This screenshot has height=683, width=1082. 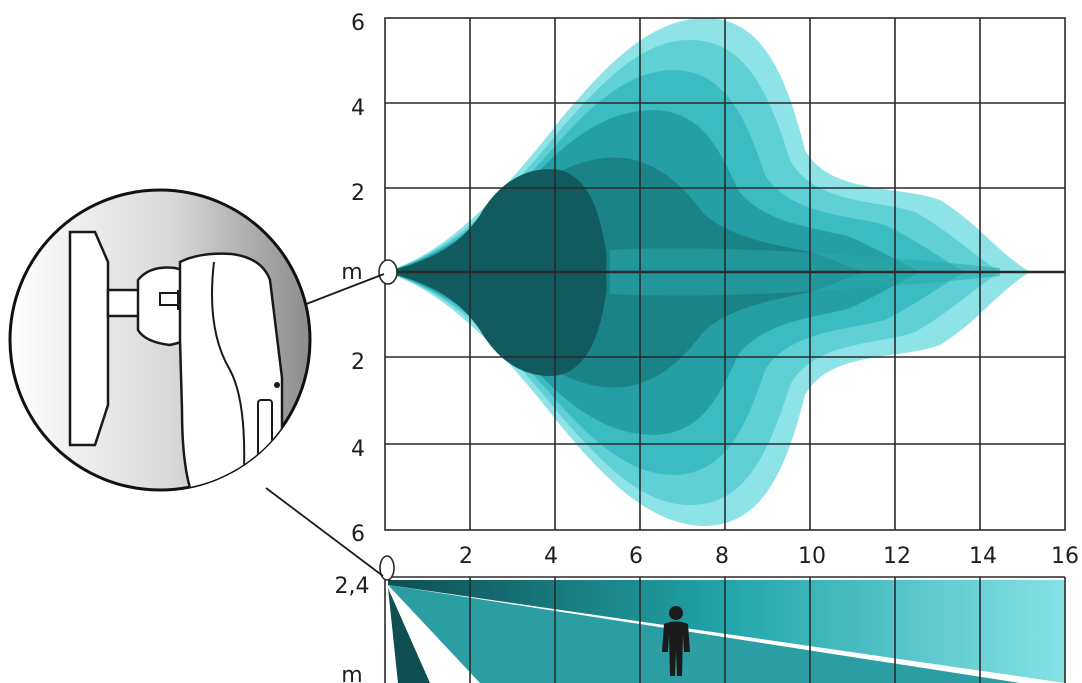 I want to click on side-view-grid, so click(x=725, y=629).